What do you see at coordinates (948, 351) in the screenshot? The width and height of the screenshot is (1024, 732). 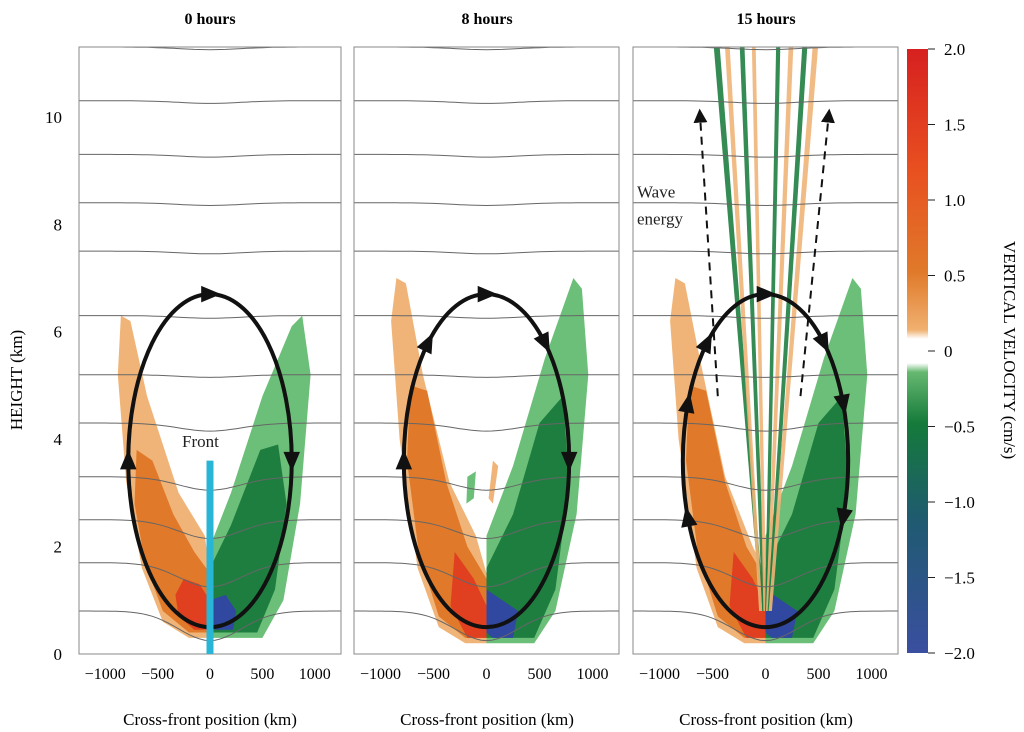 I see `colorbar-tick-label: 0` at bounding box center [948, 351].